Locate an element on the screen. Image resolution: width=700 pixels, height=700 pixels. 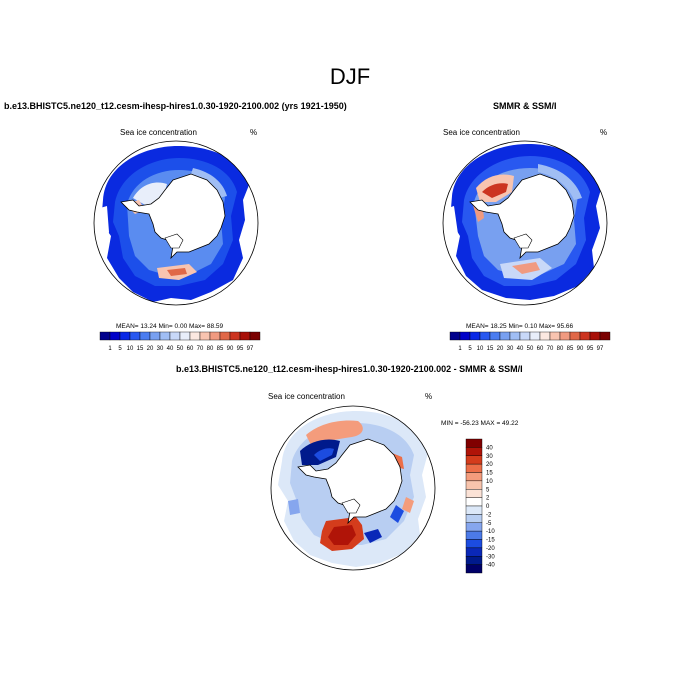
model-colorbar-tick-label-14: 97 is located at coordinates (250, 349).